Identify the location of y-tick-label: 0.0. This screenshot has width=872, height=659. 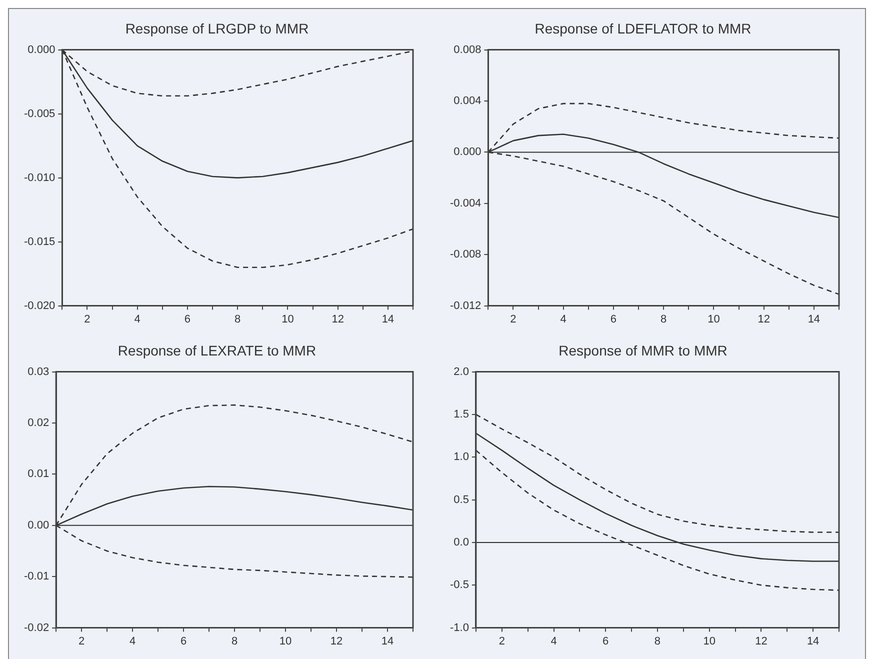
(461, 542).